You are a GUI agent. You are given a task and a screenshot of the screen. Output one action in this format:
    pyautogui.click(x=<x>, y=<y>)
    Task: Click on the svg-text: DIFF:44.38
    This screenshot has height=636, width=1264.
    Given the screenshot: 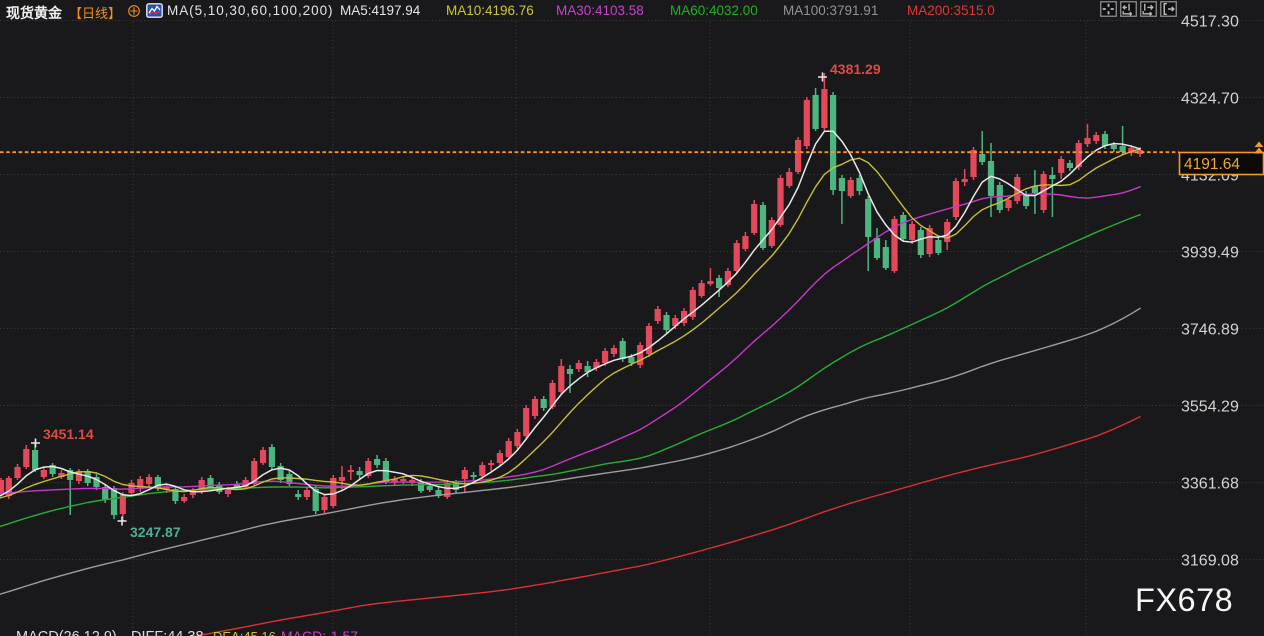 What is the action you would take?
    pyautogui.click(x=167, y=632)
    